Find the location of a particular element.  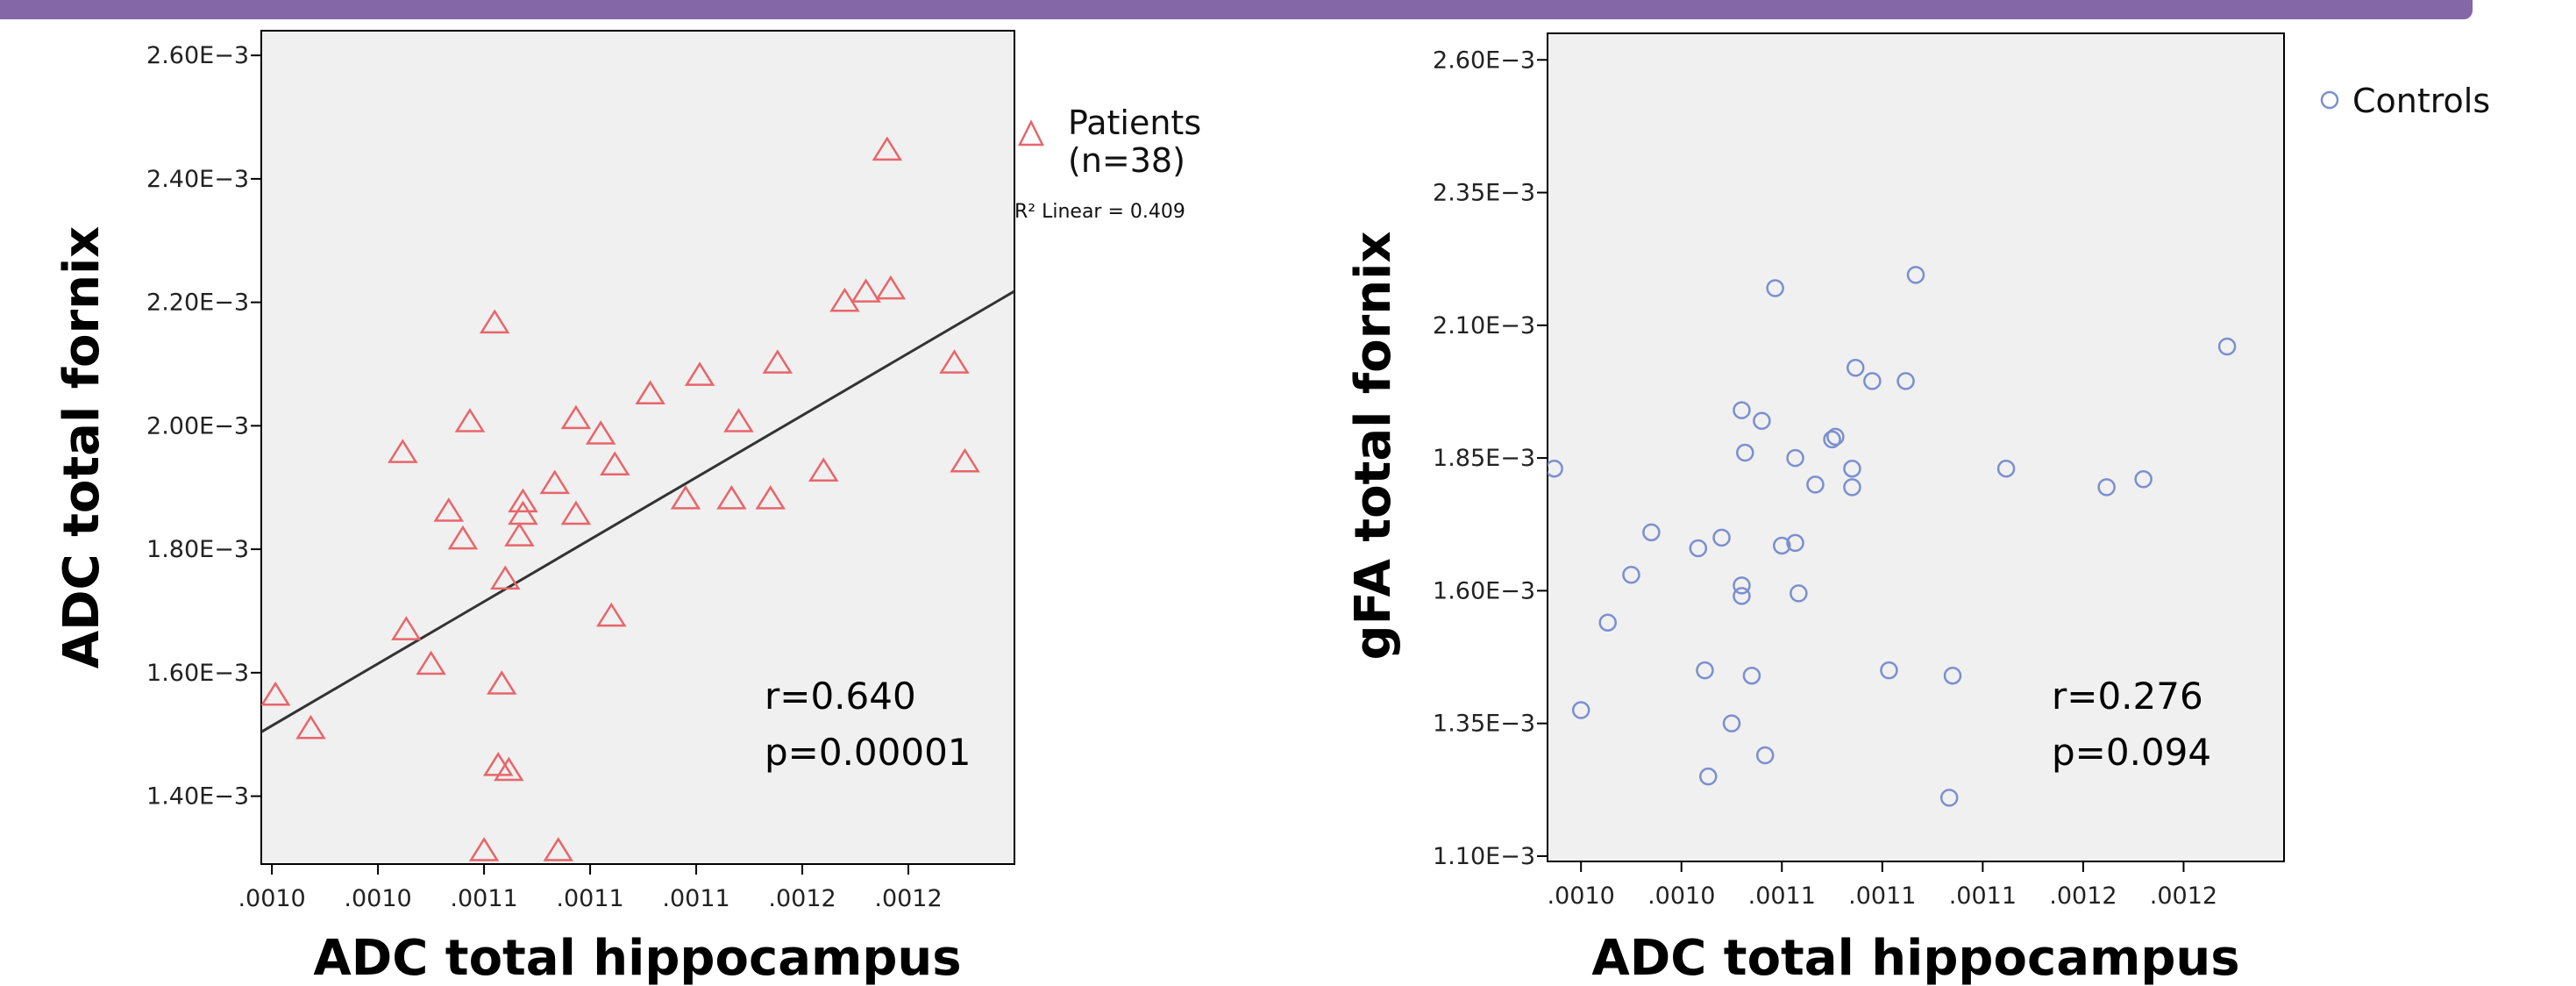

controls-y-tick-label: 2.10E−3 is located at coordinates (1484, 325).